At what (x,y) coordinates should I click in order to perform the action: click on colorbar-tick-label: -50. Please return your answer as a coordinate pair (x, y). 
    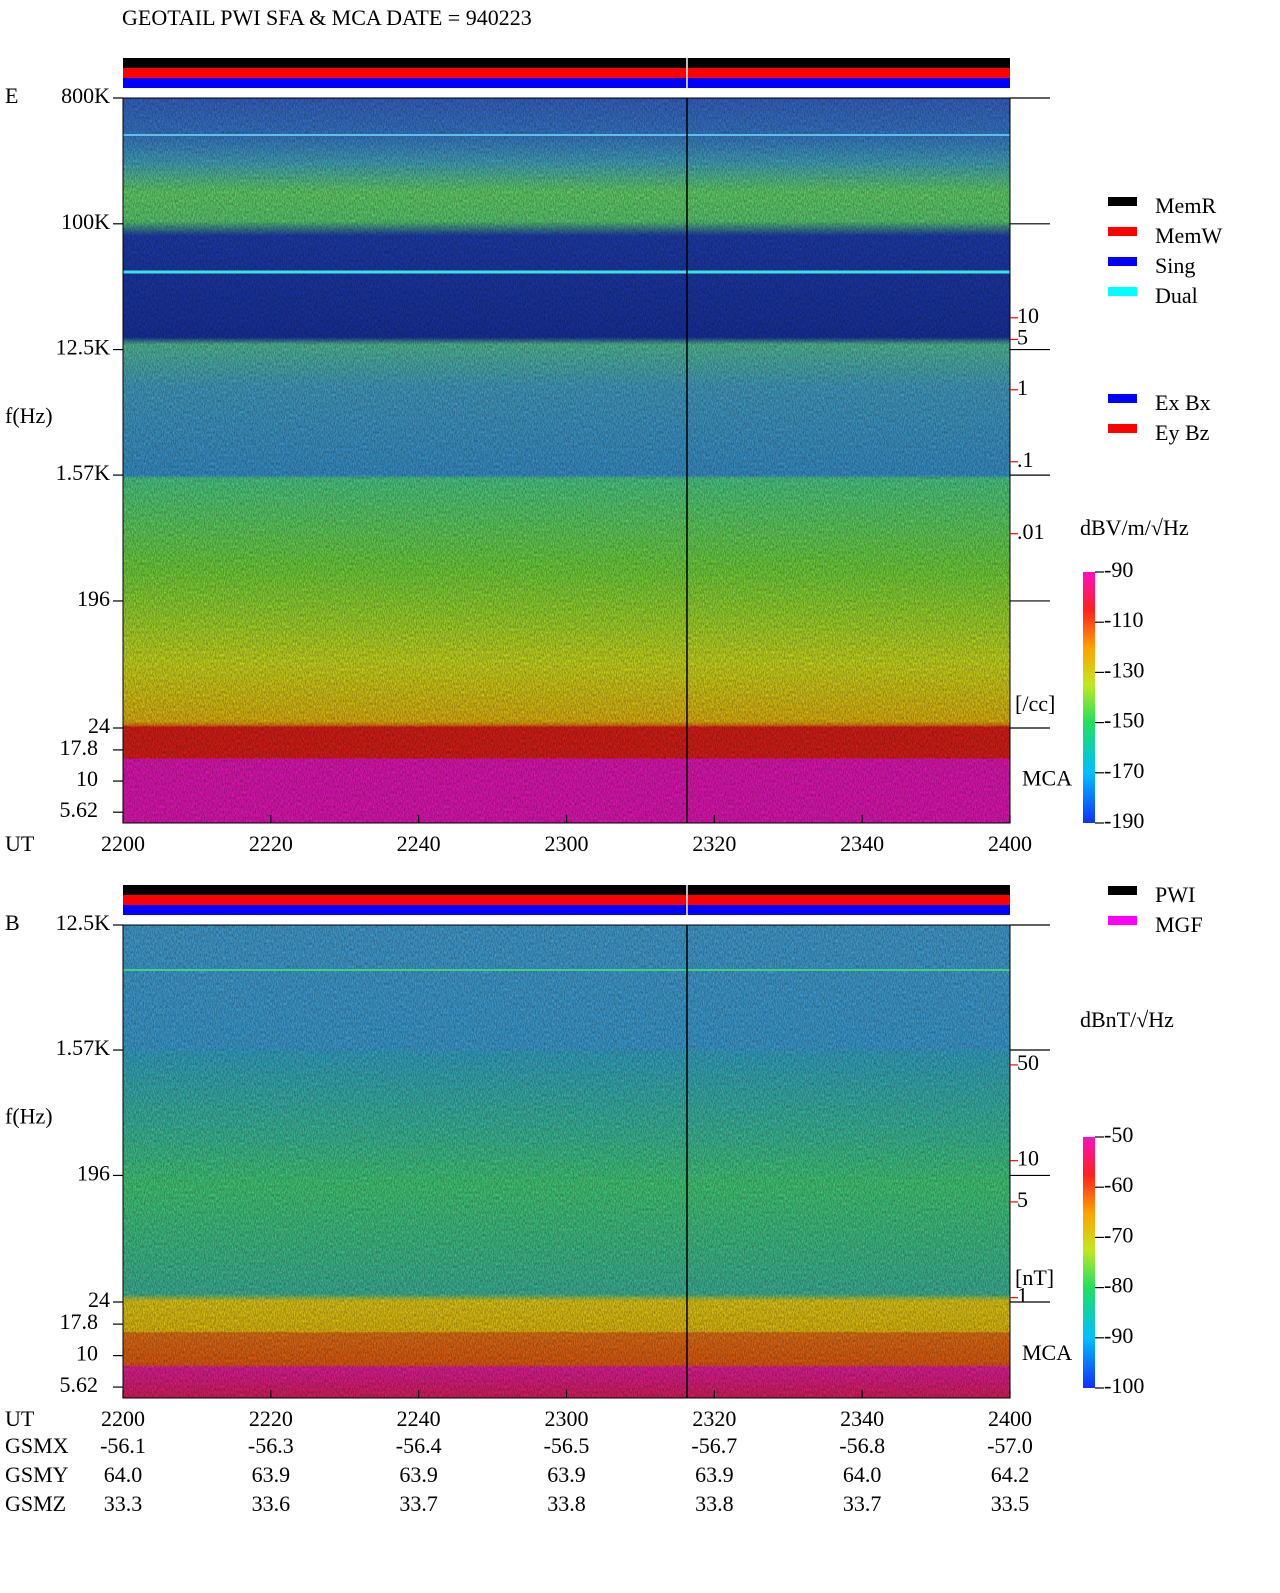
    Looking at the image, I should click on (1118, 1134).